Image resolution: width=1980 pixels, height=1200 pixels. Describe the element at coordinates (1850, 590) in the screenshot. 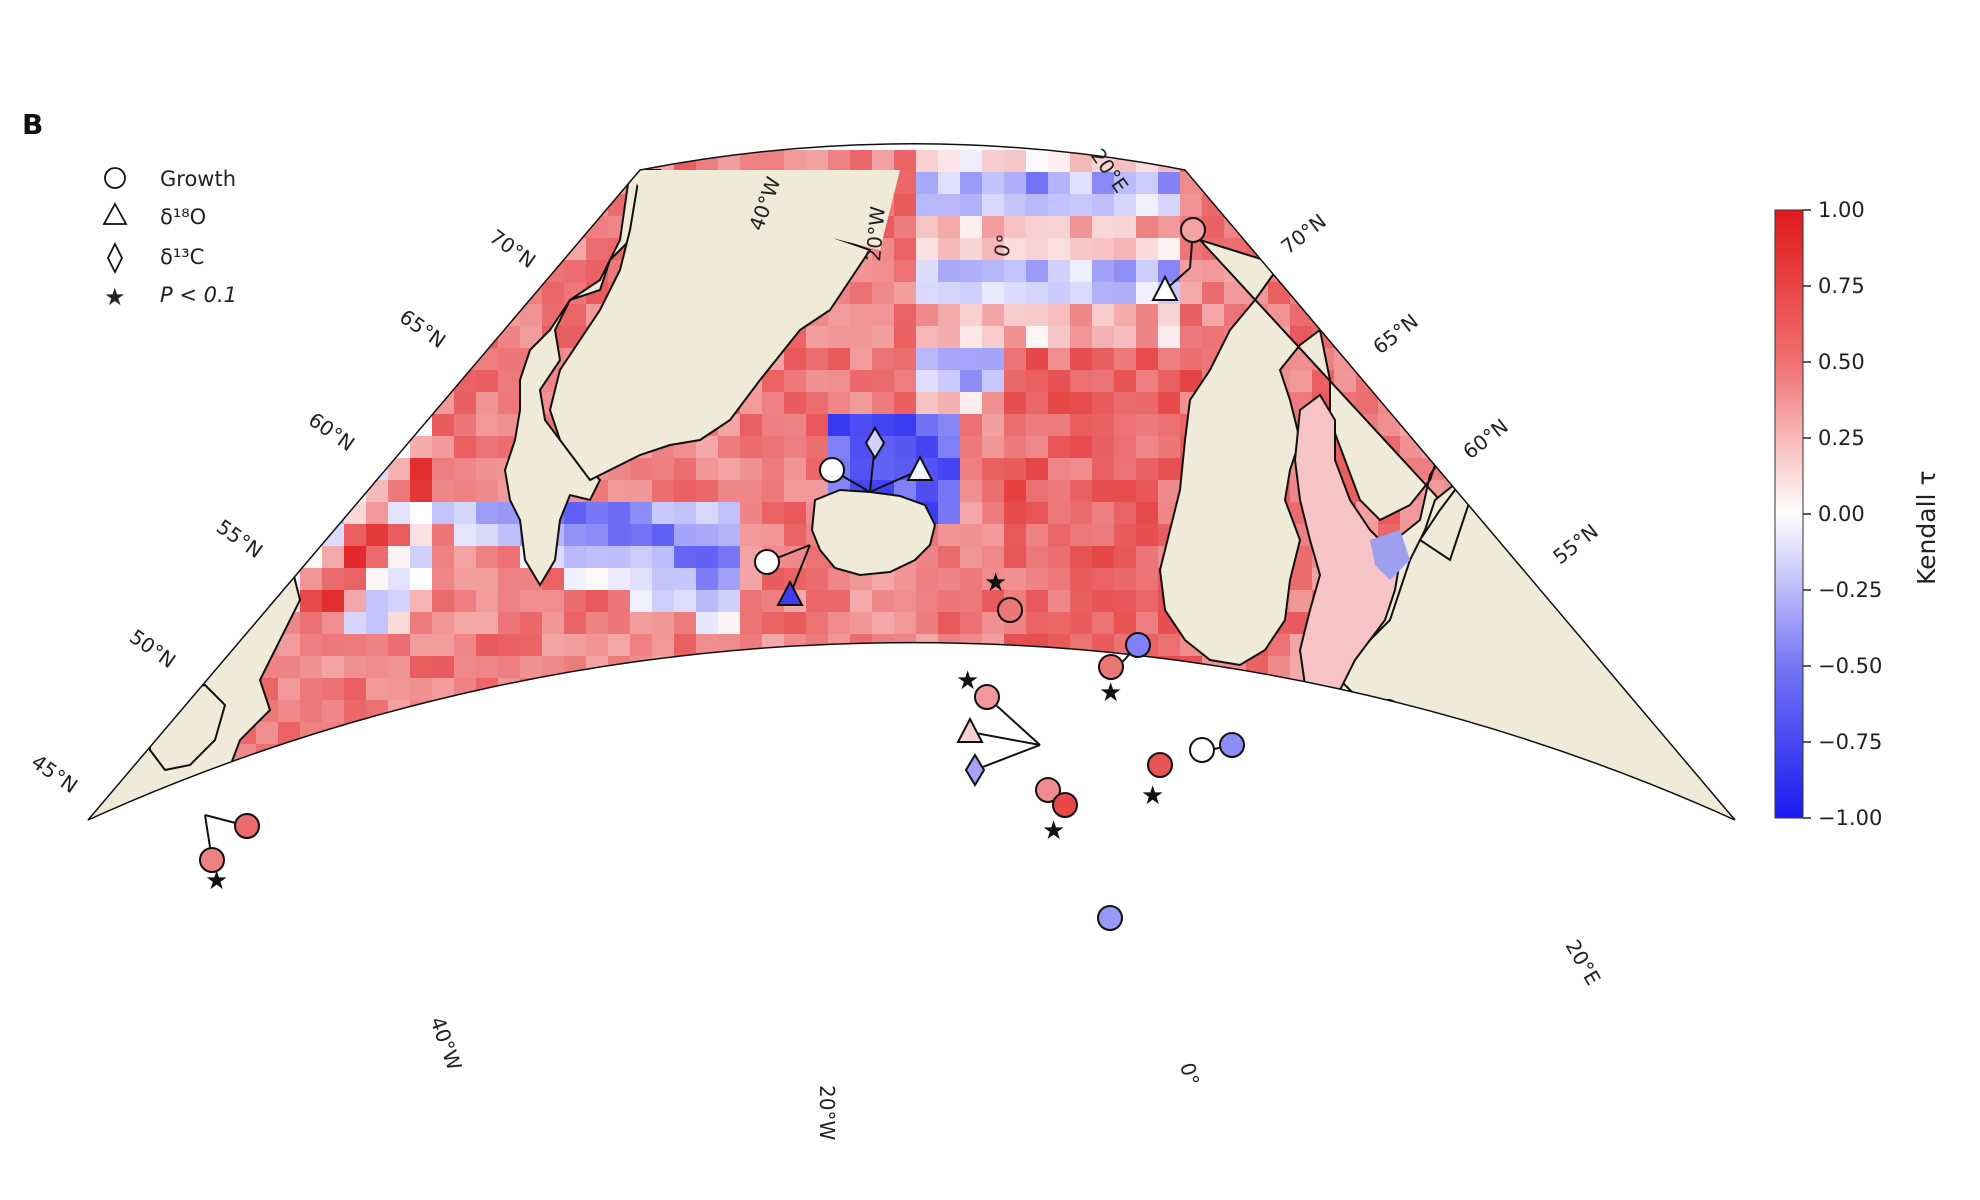

I see `colorbar-tick-label: −0.25` at that location.